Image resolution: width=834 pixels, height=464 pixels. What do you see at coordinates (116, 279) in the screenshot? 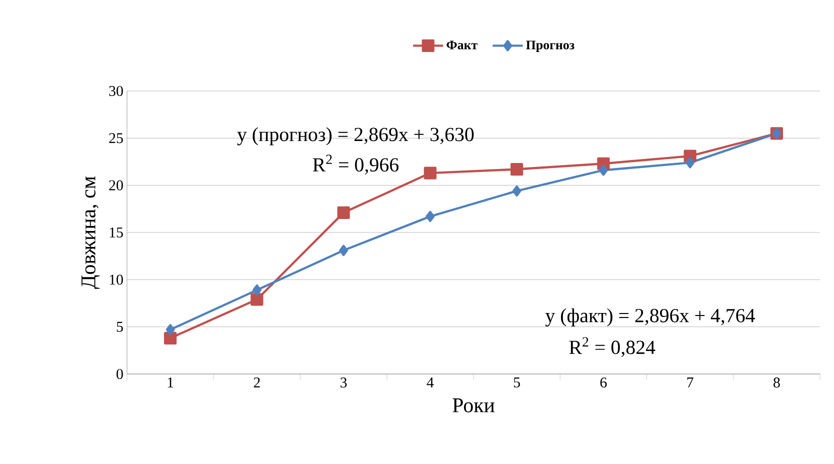
I see `y-tick-label: 10` at bounding box center [116, 279].